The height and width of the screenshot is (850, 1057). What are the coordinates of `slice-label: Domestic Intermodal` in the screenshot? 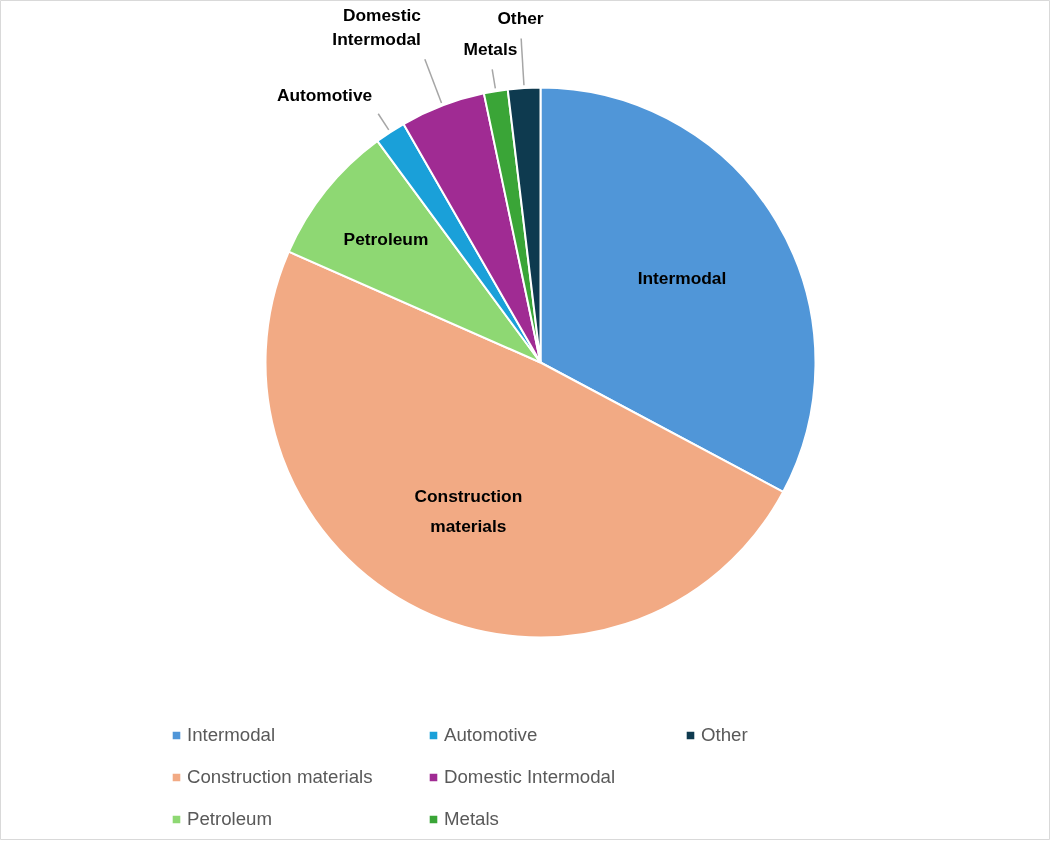 It's located at (377, 27).